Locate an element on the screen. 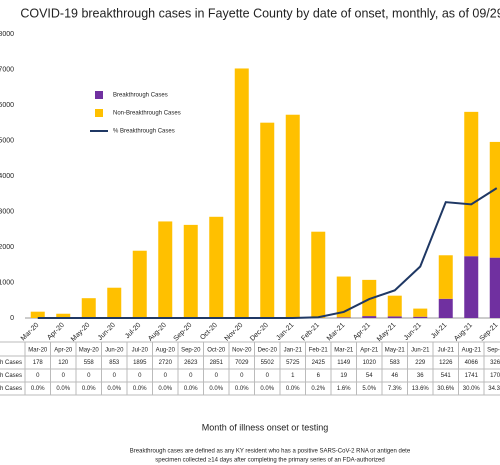 The width and height of the screenshot is (500, 465). table-header: Apr-20 is located at coordinates (63, 351).